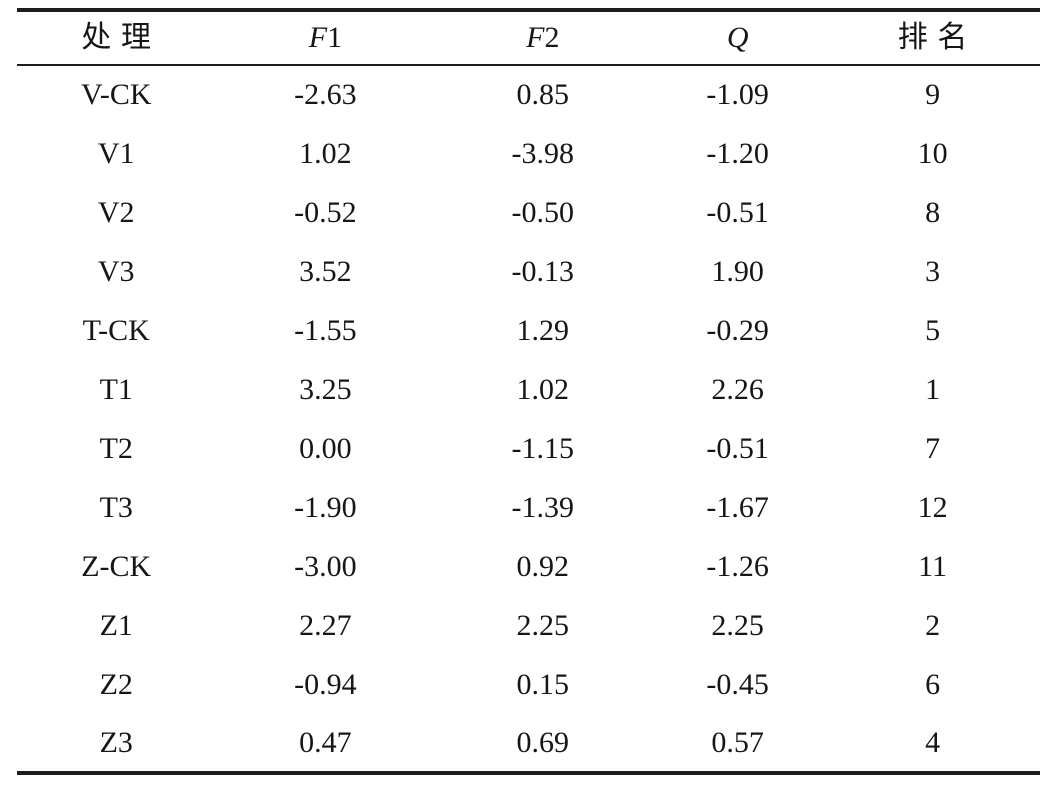 The width and height of the screenshot is (1057, 797). I want to click on cell-f1: 0.00, so click(325, 448).